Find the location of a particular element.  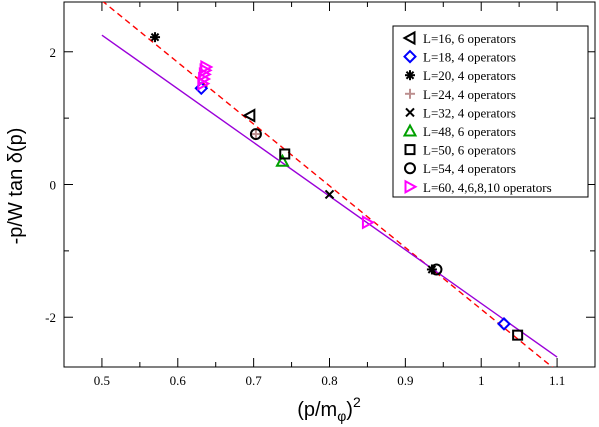

x-tick-label: 1 is located at coordinates (481, 380).